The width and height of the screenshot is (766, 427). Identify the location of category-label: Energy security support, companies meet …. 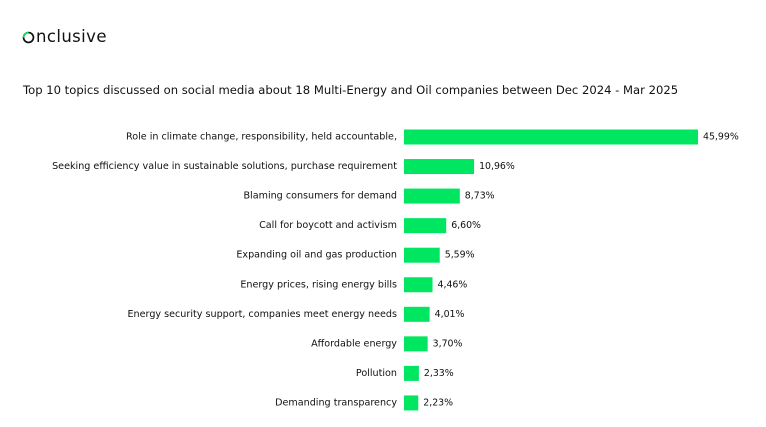
(263, 314).